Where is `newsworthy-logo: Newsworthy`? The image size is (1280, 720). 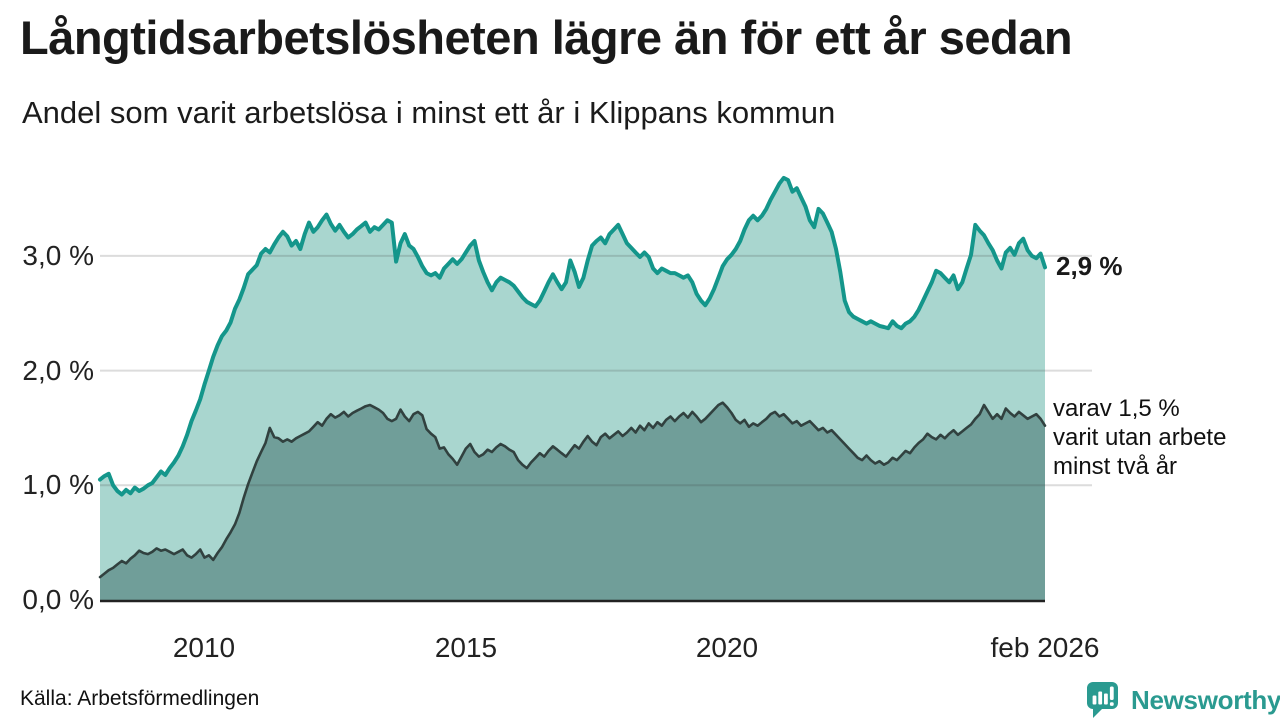
newsworthy-logo: Newsworthy is located at coordinates (1183, 700).